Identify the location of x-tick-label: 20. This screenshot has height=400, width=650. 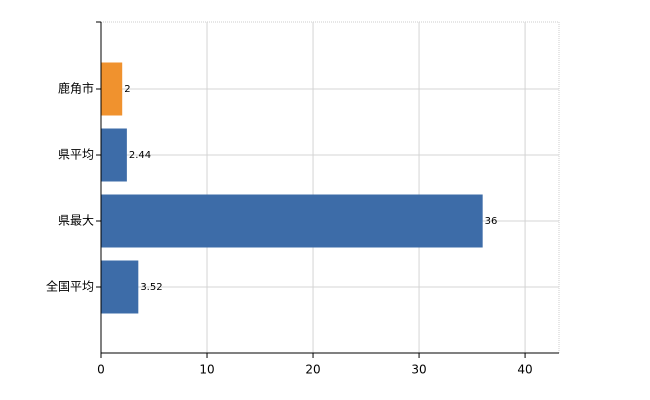
(312, 370).